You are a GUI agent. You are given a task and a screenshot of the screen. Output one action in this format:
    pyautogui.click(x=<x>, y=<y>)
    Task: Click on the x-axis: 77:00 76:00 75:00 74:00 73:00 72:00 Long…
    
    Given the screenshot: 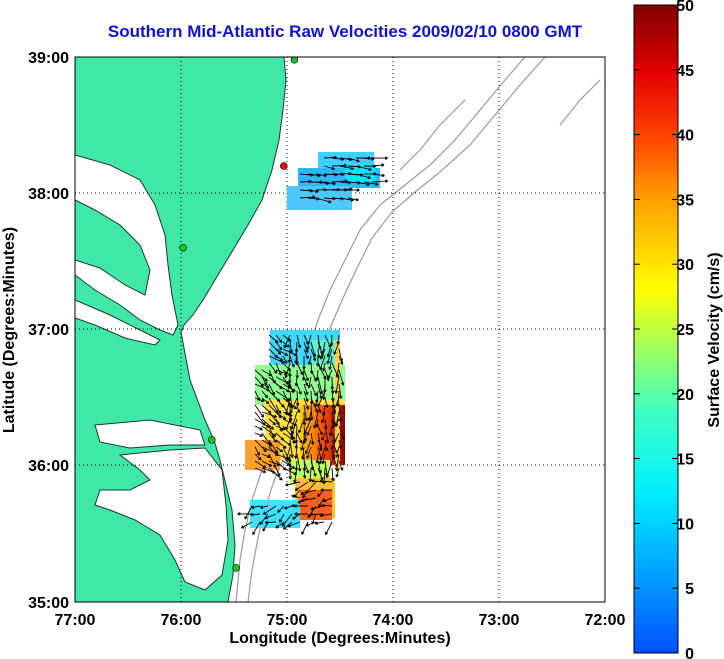 What is the action you would take?
    pyautogui.click(x=340, y=629)
    